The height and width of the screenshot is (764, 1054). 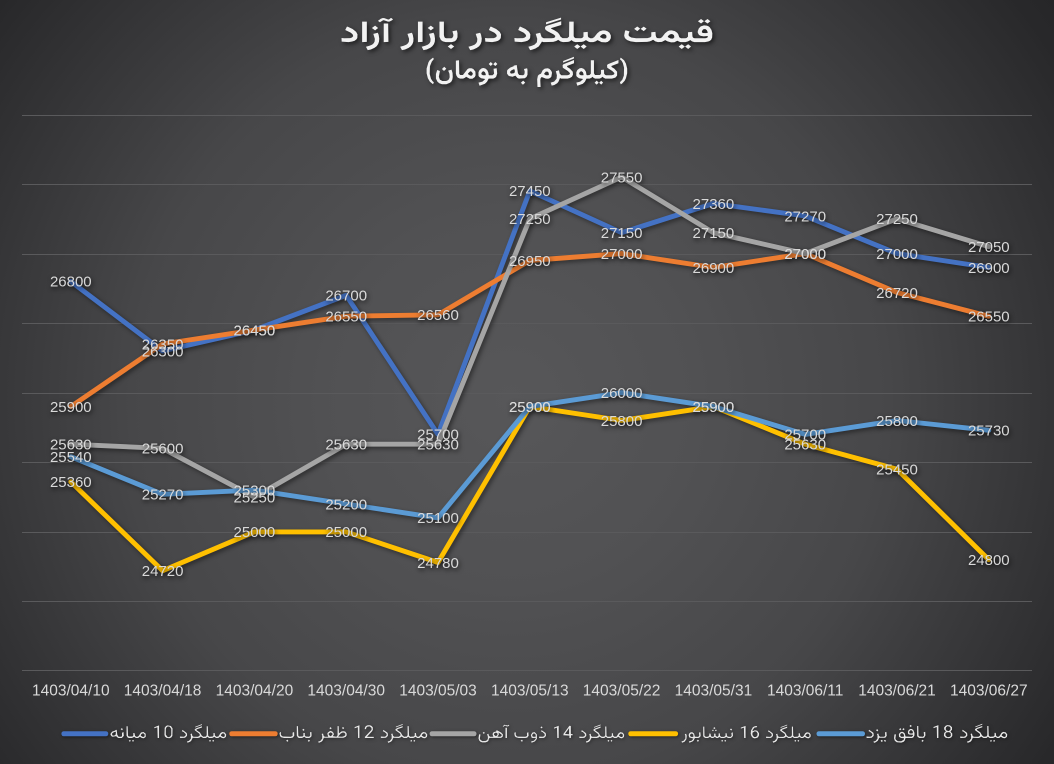 What do you see at coordinates (163, 351) in the screenshot?
I see `svg-text: 26300` at bounding box center [163, 351].